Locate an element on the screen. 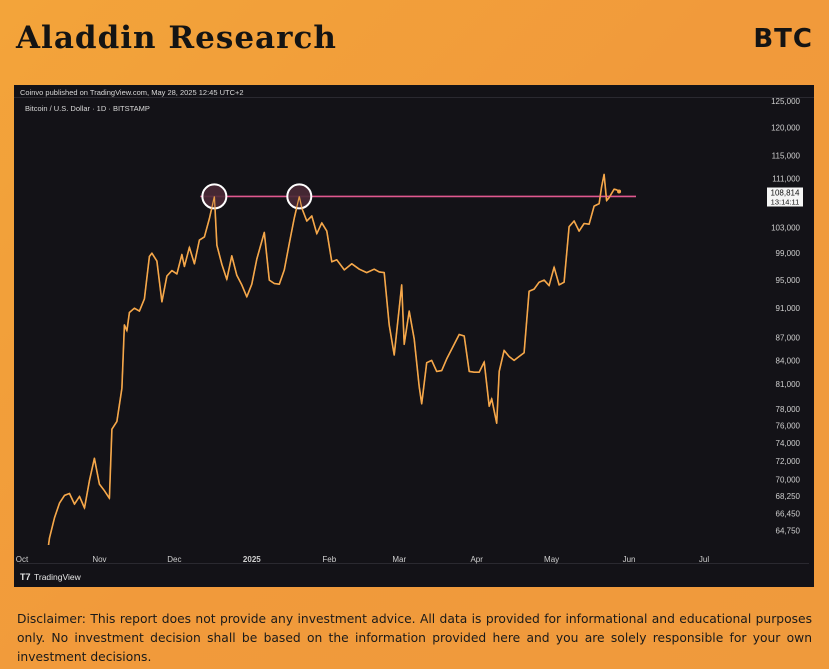  y-tick-label: 81,000 is located at coordinates (788, 384).